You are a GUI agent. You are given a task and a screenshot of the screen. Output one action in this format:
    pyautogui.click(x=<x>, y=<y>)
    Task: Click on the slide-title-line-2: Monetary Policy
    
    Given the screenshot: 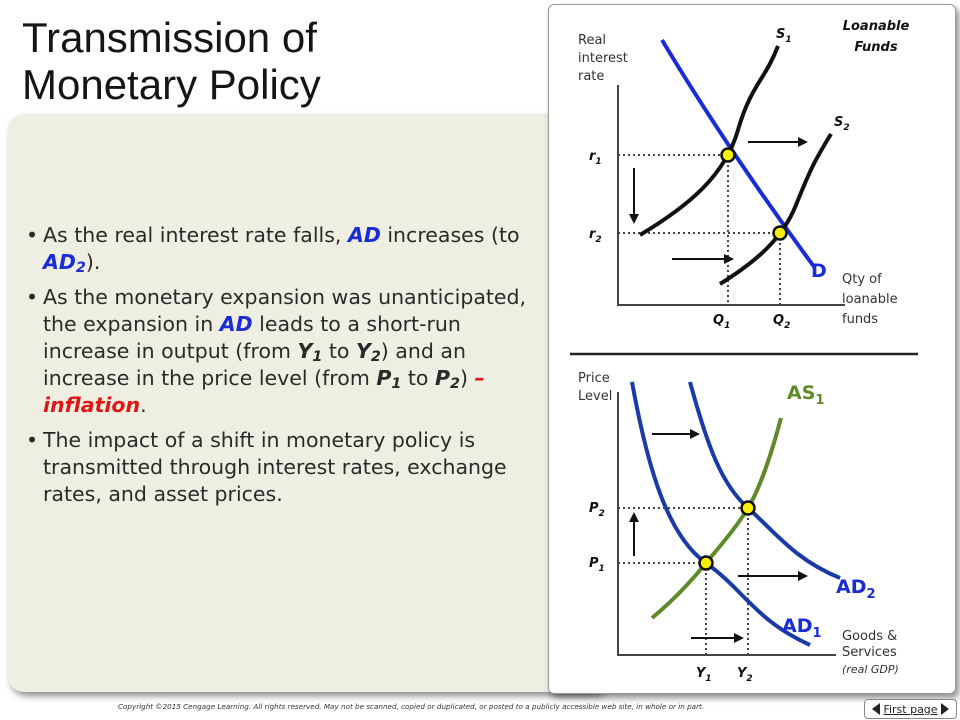 What is the action you would take?
    pyautogui.click(x=171, y=84)
    